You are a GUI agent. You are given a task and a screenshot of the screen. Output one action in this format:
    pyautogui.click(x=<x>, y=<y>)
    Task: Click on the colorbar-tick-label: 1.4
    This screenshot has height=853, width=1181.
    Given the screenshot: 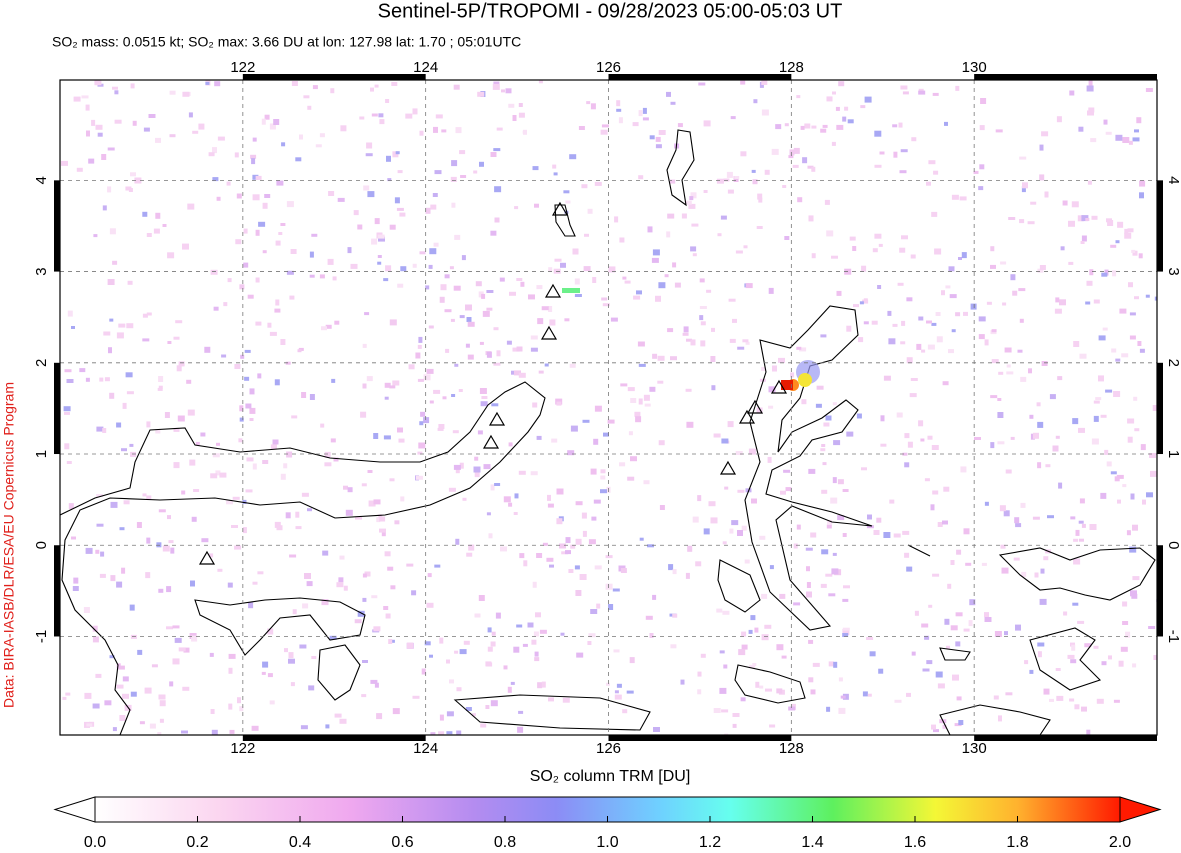 What is the action you would take?
    pyautogui.click(x=812, y=842)
    